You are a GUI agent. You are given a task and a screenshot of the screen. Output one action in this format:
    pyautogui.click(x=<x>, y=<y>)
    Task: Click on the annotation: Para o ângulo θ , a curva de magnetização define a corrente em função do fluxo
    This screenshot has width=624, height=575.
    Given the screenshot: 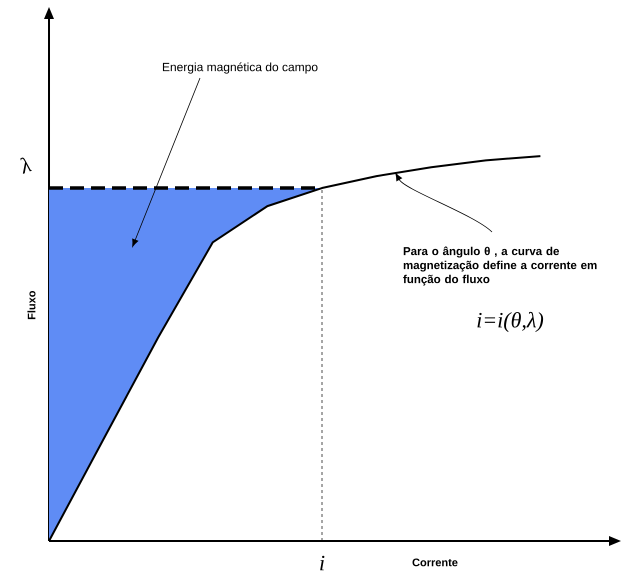 What is the action you would take?
    pyautogui.click(x=500, y=266)
    